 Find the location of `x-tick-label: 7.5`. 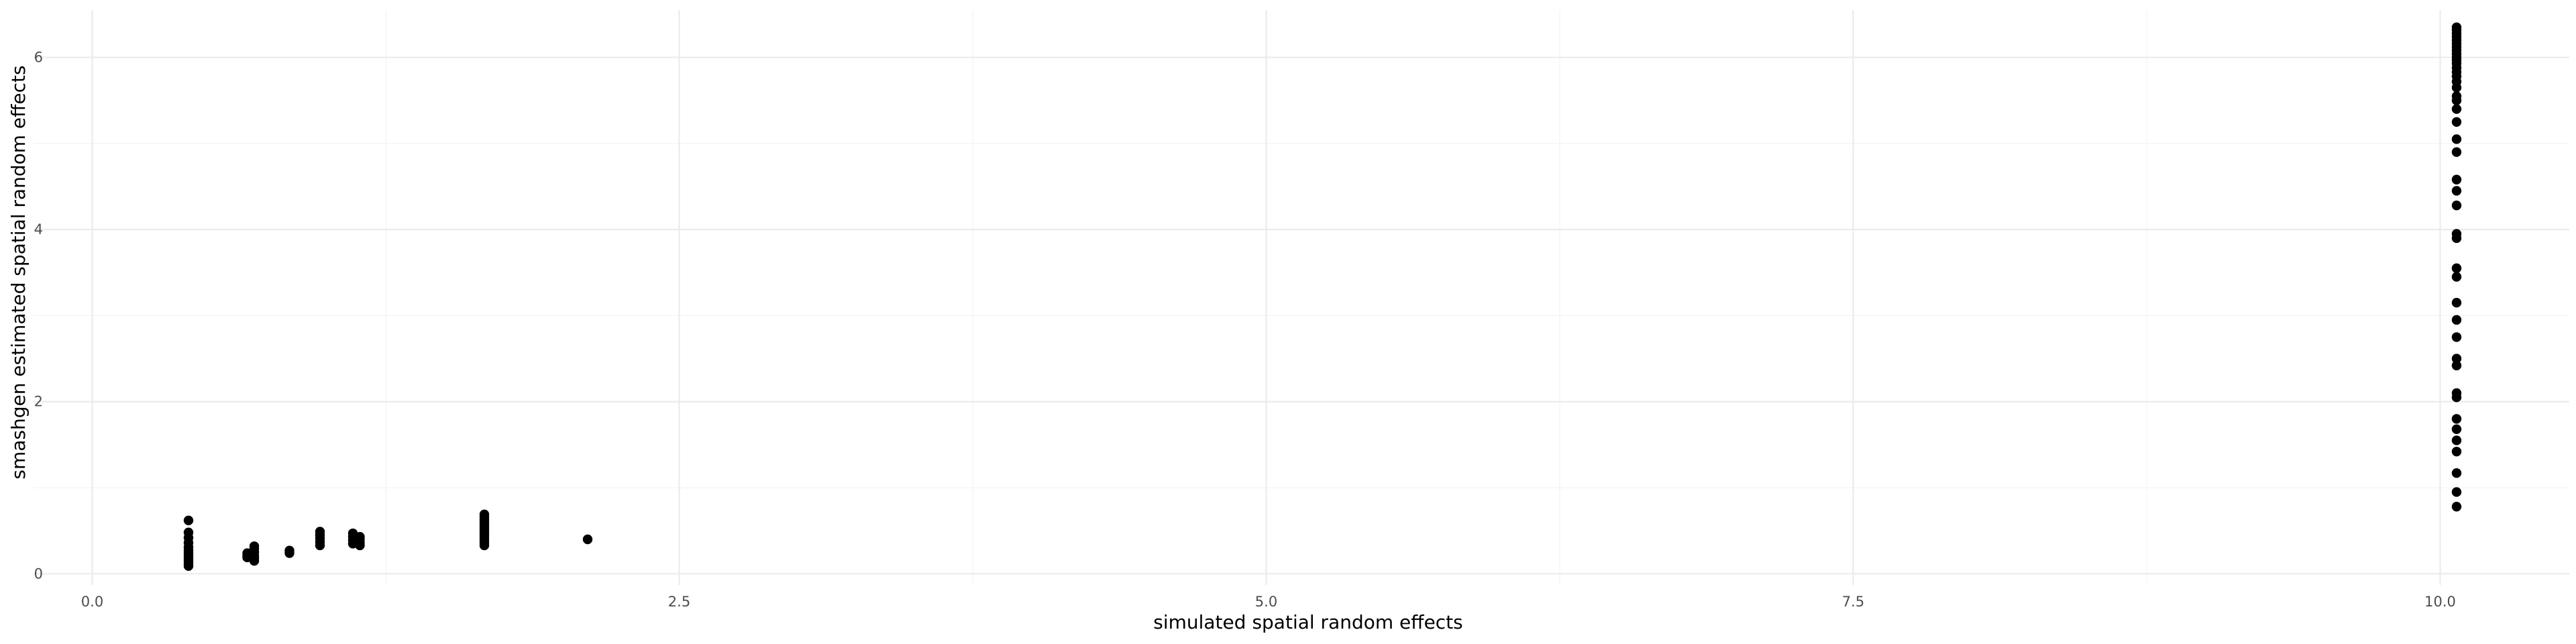

x-tick-label: 7.5 is located at coordinates (1853, 602).